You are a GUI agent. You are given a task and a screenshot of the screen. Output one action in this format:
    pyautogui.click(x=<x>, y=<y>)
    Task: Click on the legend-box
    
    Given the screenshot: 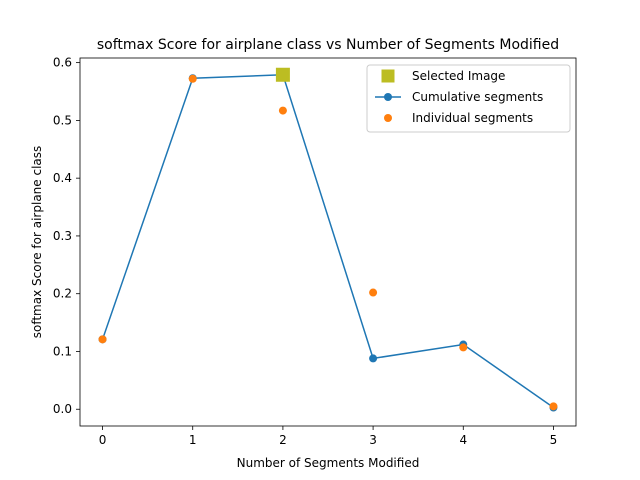 What is the action you would take?
    pyautogui.click(x=468, y=98)
    